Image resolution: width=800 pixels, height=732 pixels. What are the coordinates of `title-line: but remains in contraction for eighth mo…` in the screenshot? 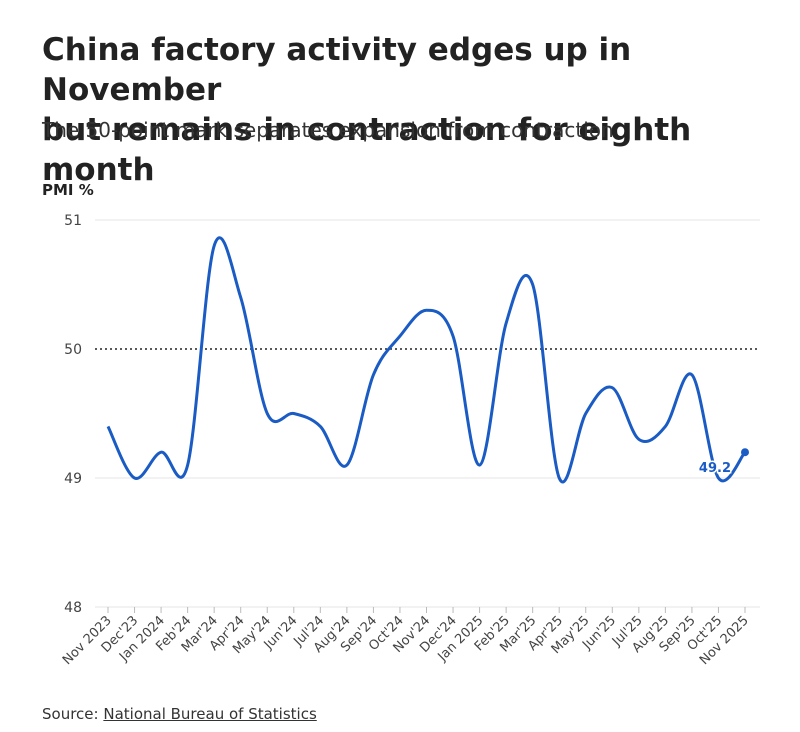 It's located at (367, 150).